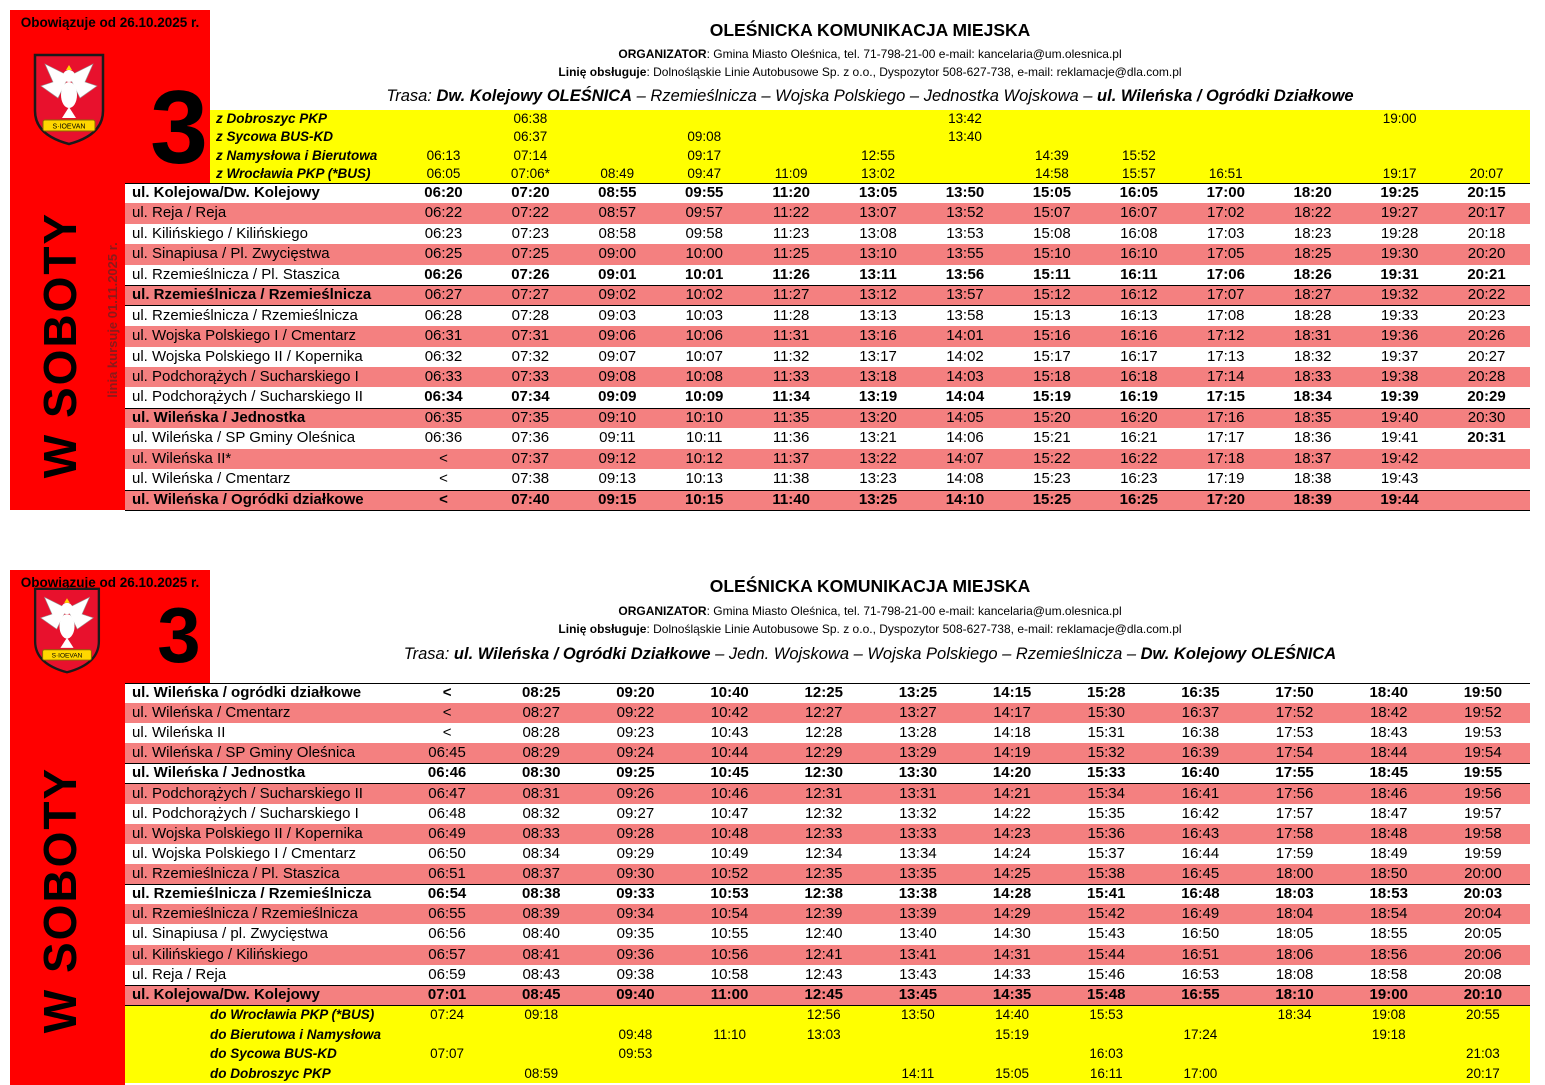  I want to click on departure-time: 07:32, so click(530, 356).